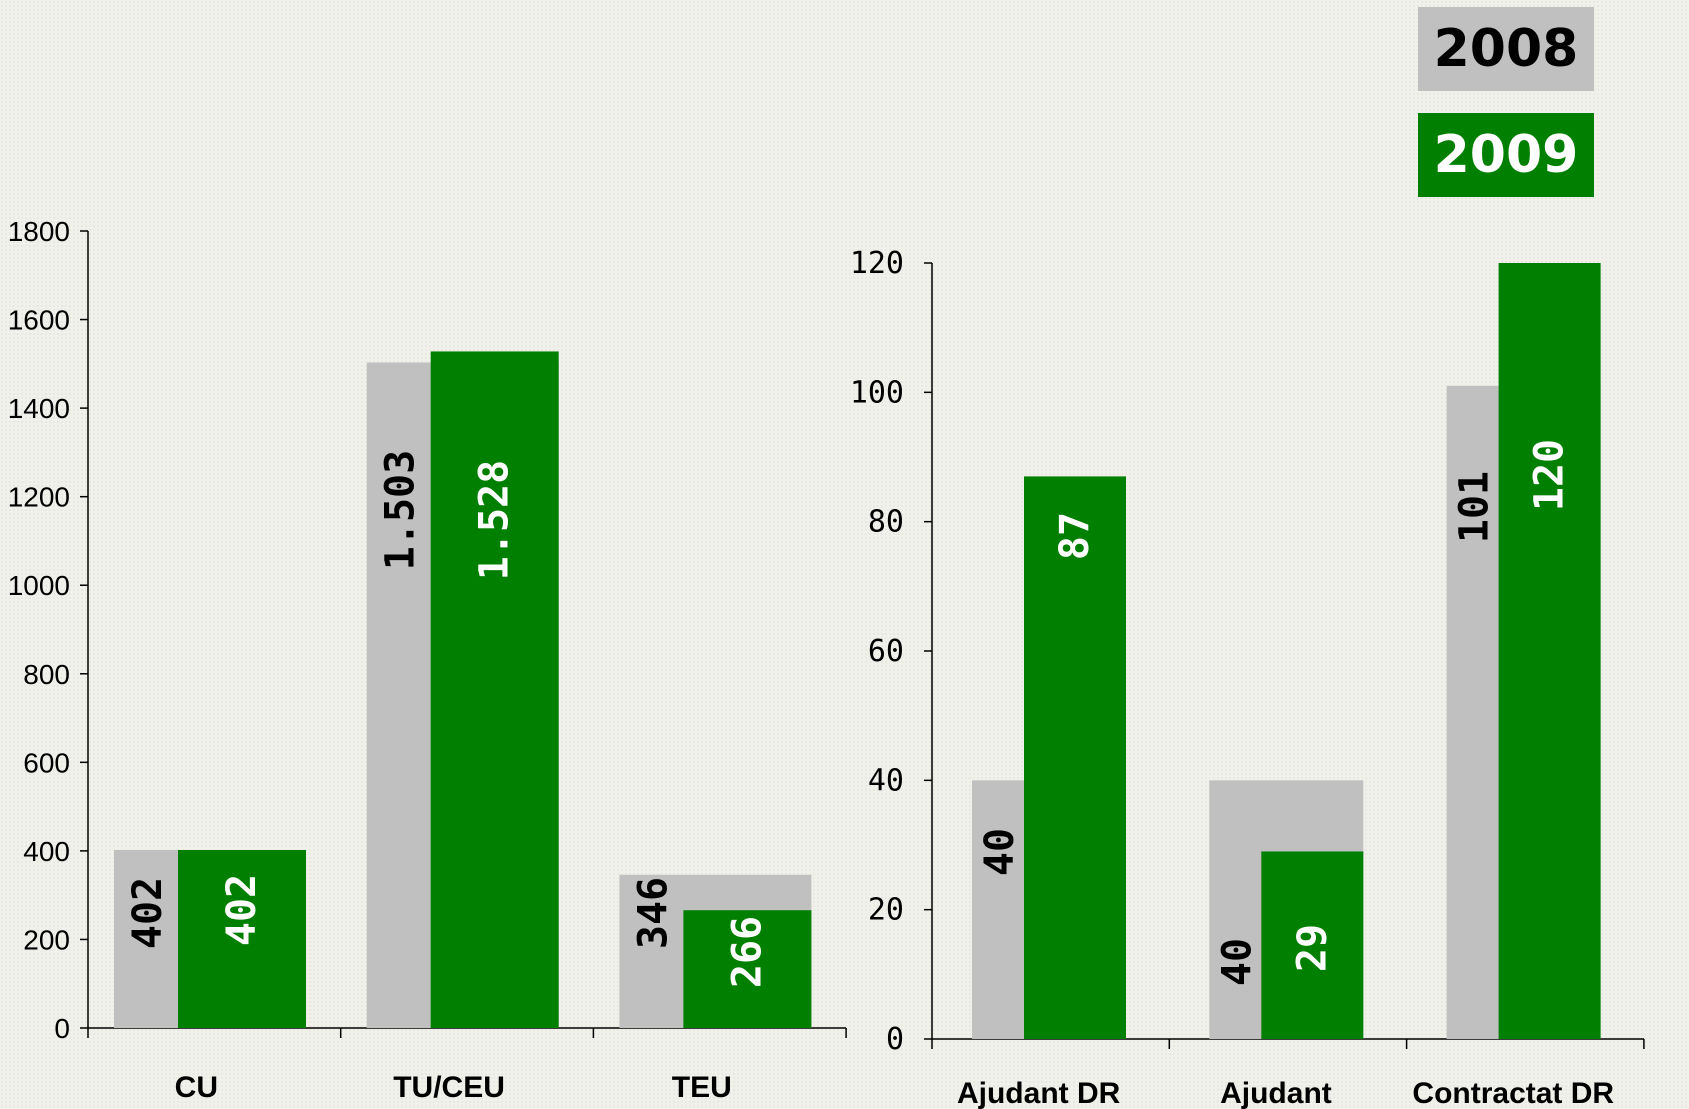  Describe the element at coordinates (401, 510) in the screenshot. I see `value-label-2008: 1.503` at that location.